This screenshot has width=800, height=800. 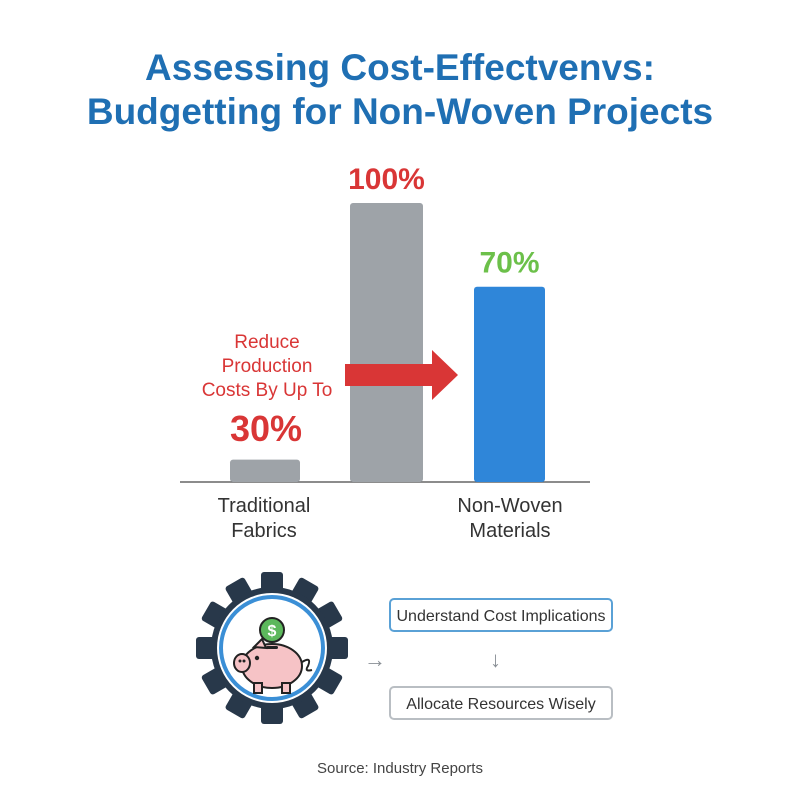 I want to click on bar-value-label-2: 70%, so click(x=509, y=263).